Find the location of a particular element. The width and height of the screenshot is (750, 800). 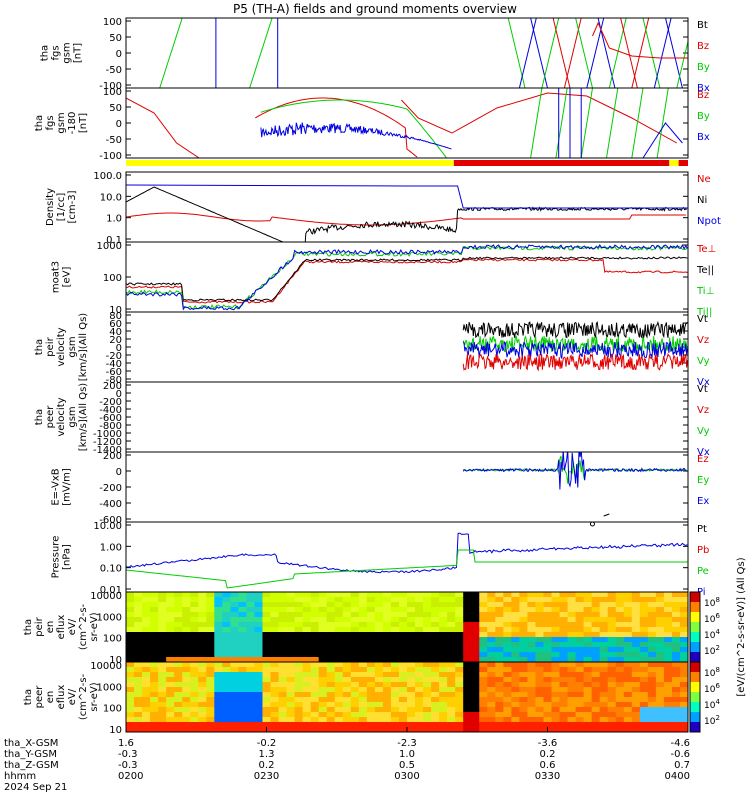

y-axis-label: gsm is located at coordinates (72, 346).